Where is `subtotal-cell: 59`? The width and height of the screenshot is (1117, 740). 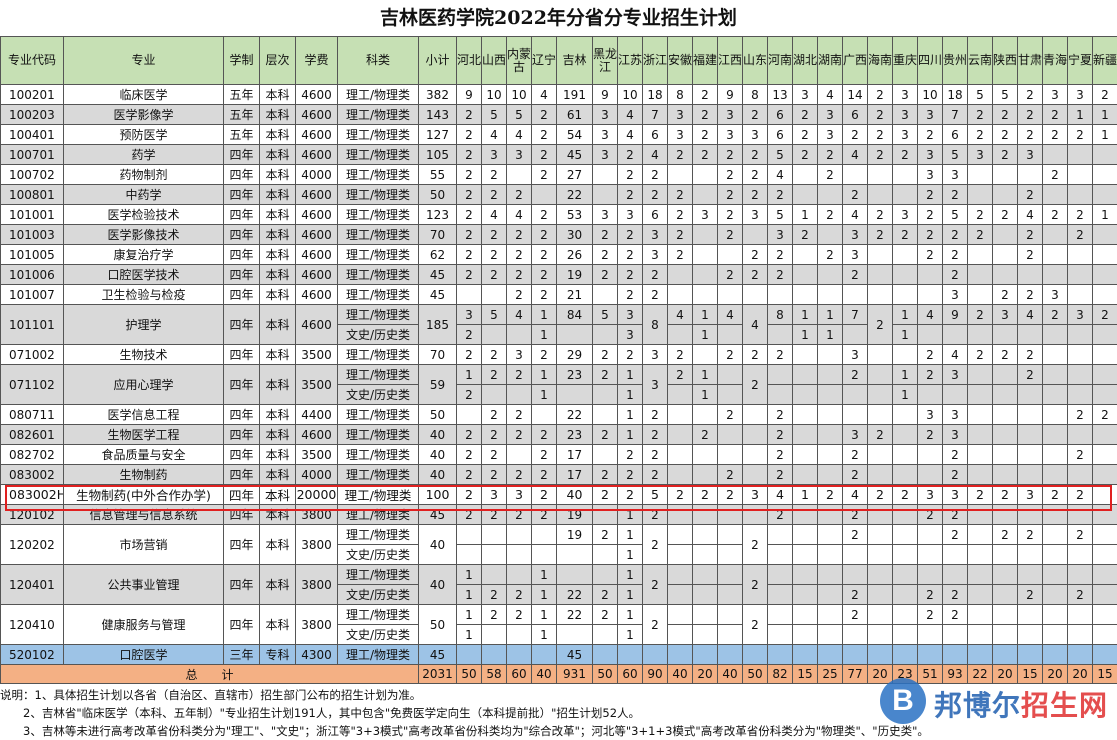
subtotal-cell: 59 is located at coordinates (437, 384).